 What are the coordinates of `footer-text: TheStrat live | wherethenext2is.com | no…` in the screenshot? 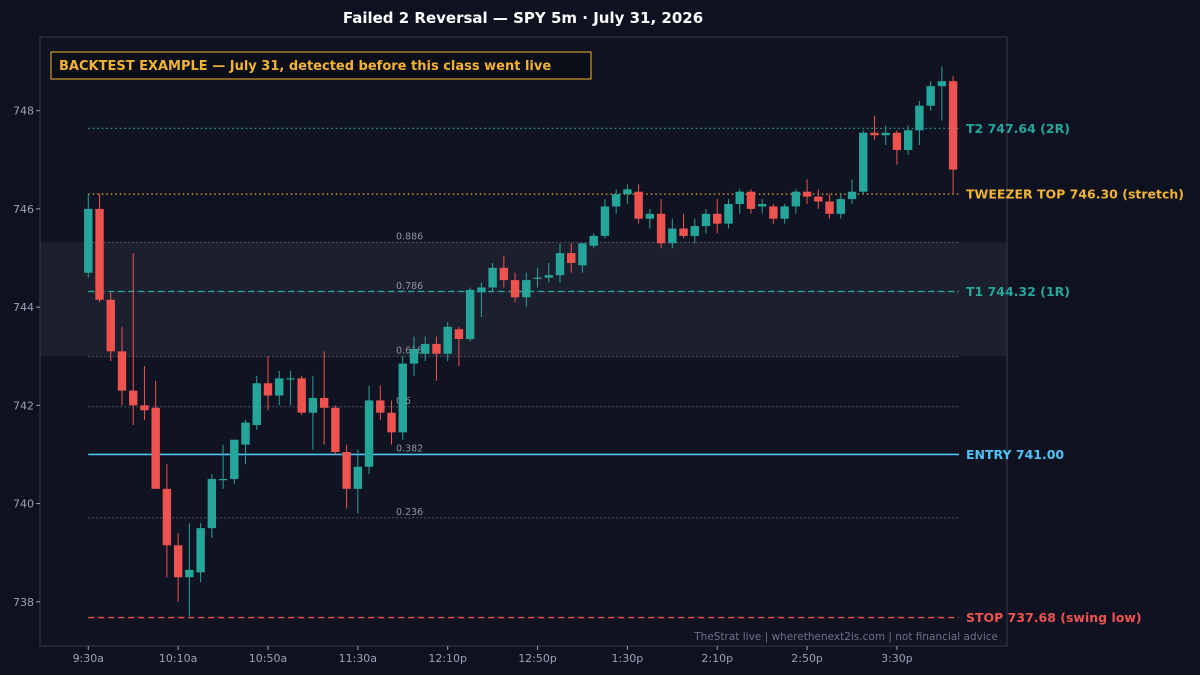 It's located at (845, 637).